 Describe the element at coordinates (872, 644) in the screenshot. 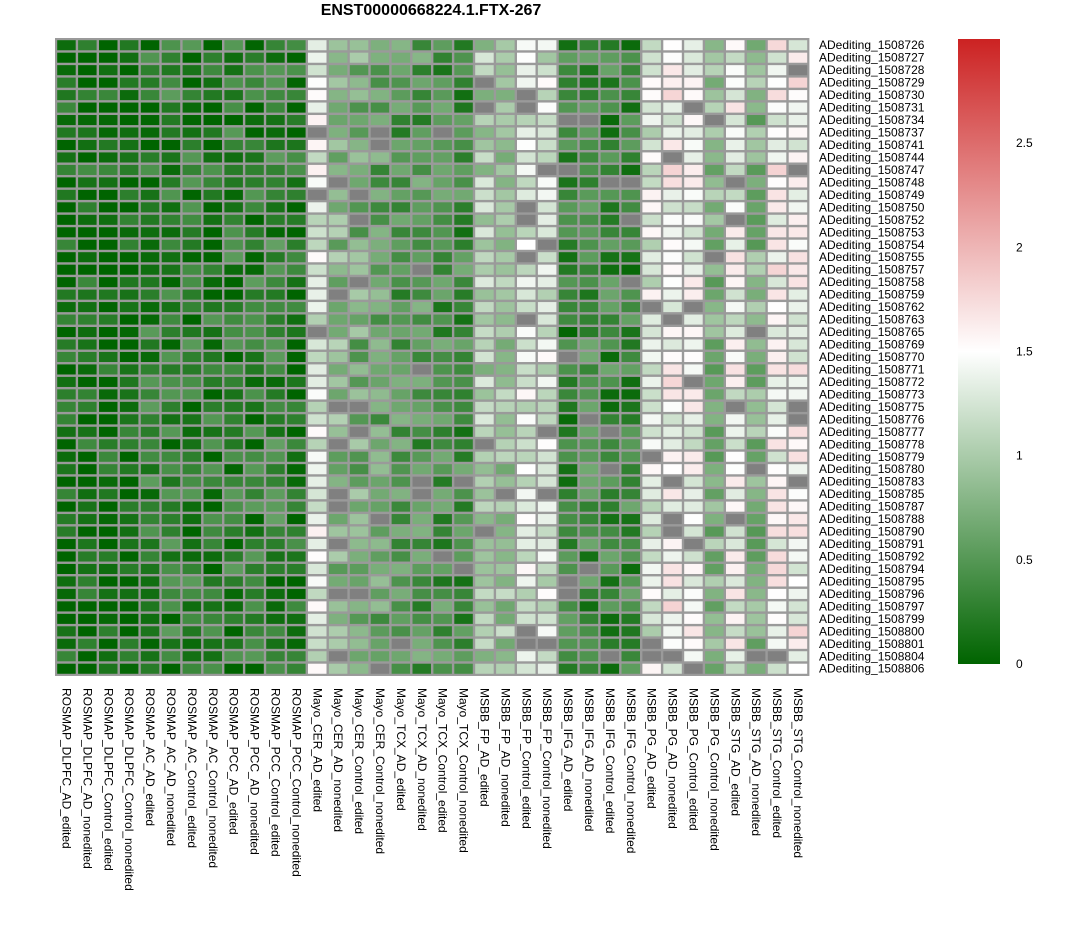

I see `row-label: ADediting_1508801` at that location.